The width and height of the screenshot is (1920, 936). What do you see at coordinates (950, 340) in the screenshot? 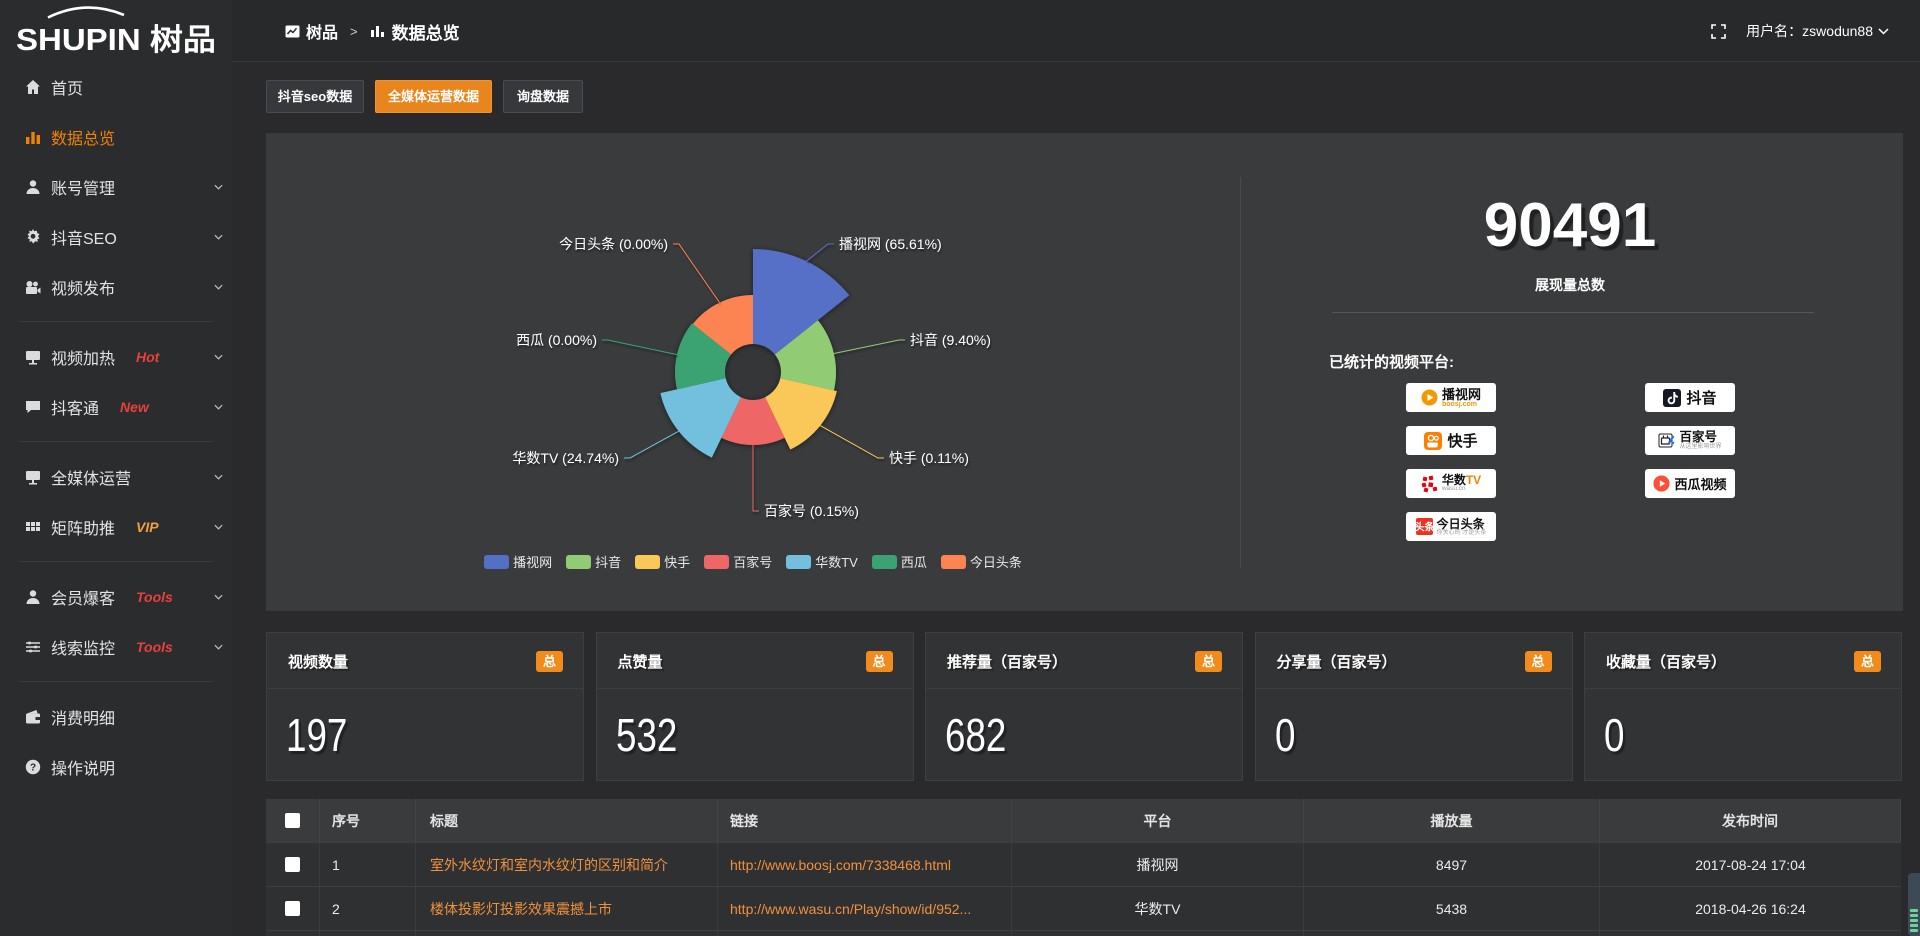
I see `svg-text: 抖音 (9.40%)` at bounding box center [950, 340].